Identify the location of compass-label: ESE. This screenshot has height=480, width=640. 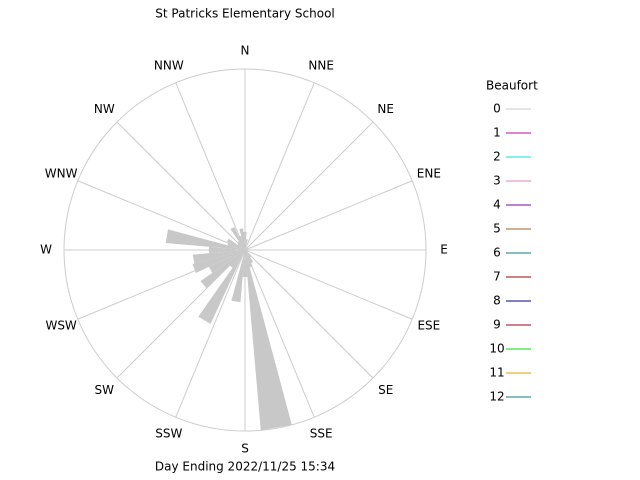
(428, 326).